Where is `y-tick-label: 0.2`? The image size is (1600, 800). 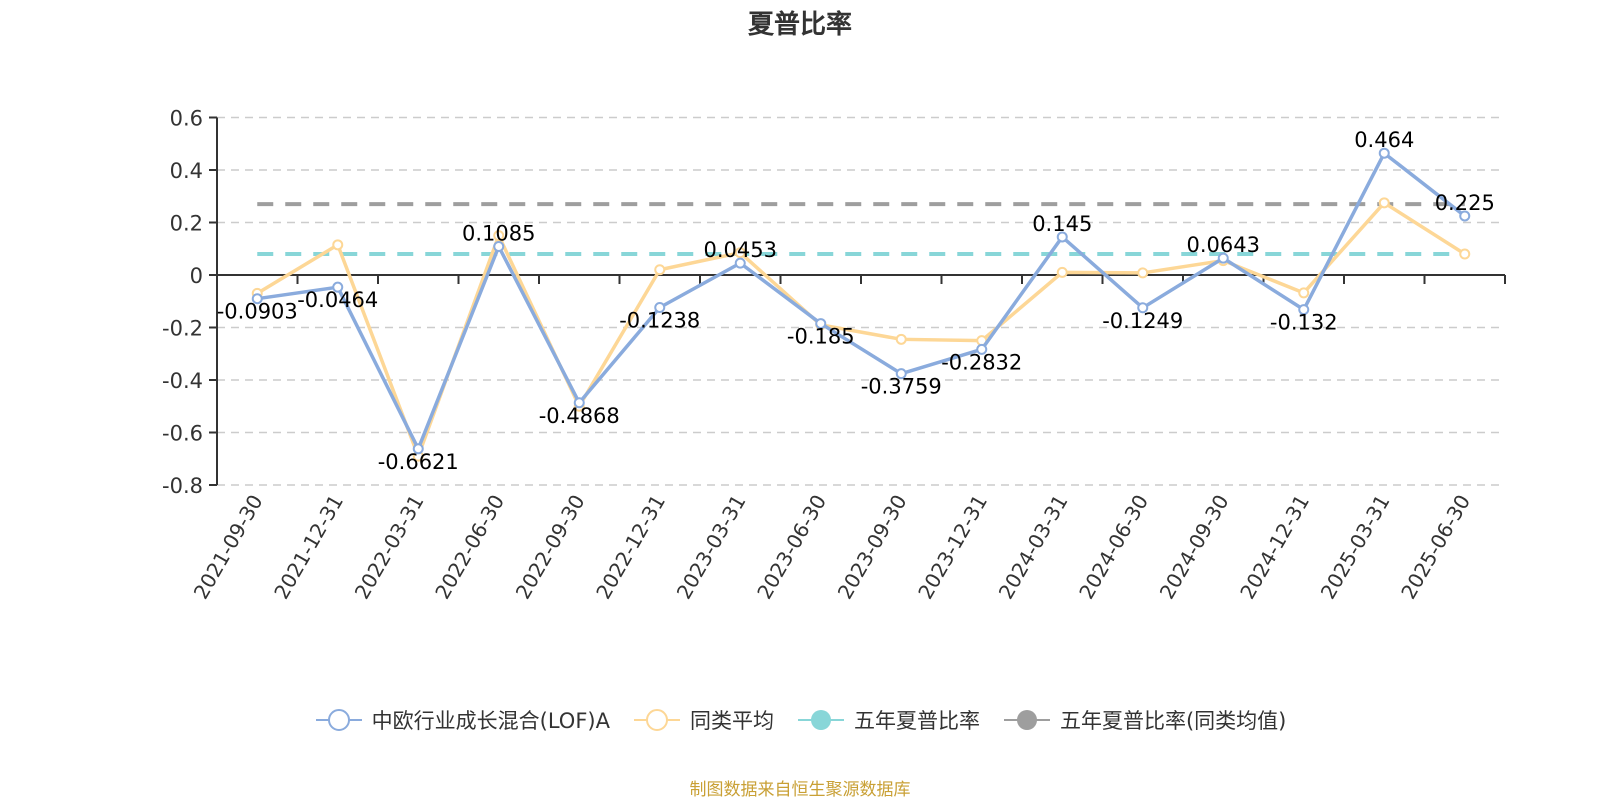
y-tick-label: 0.2 is located at coordinates (186, 224).